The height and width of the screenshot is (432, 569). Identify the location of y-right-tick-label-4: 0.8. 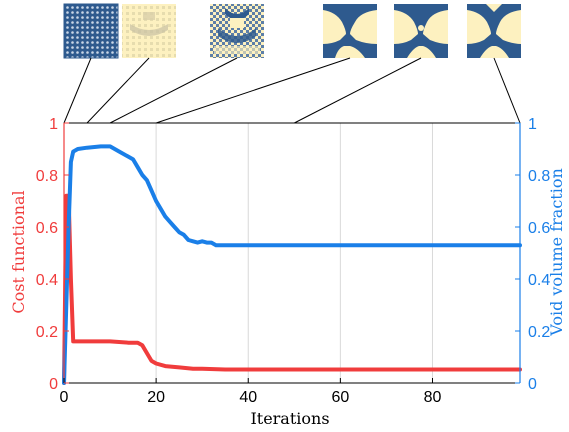
(539, 176).